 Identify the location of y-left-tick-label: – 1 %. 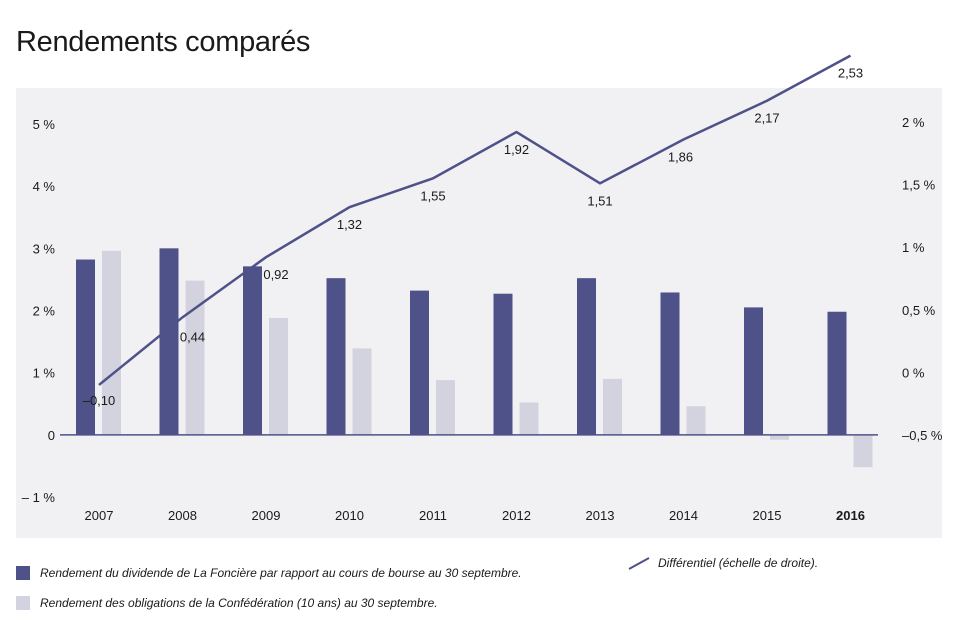
(39, 497).